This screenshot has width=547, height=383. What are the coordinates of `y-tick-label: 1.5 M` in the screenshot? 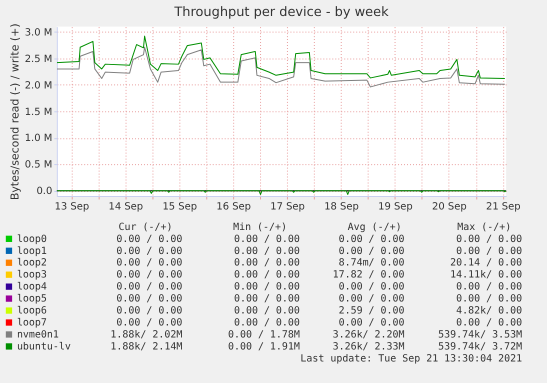 It's located at (38, 112).